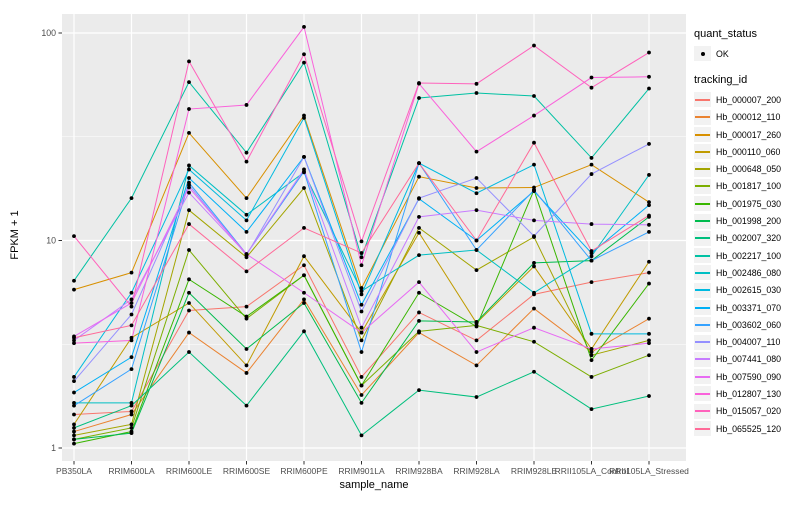 This screenshot has width=800, height=505. I want to click on x-tick-label: RRIM600LE, so click(189, 471).